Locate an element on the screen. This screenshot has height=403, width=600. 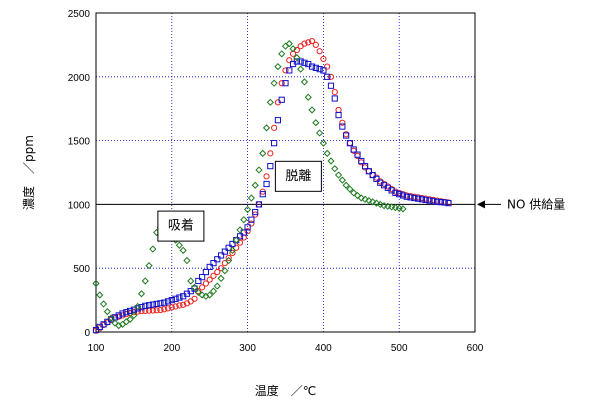
y-tick-label: 500 is located at coordinates (81, 269).